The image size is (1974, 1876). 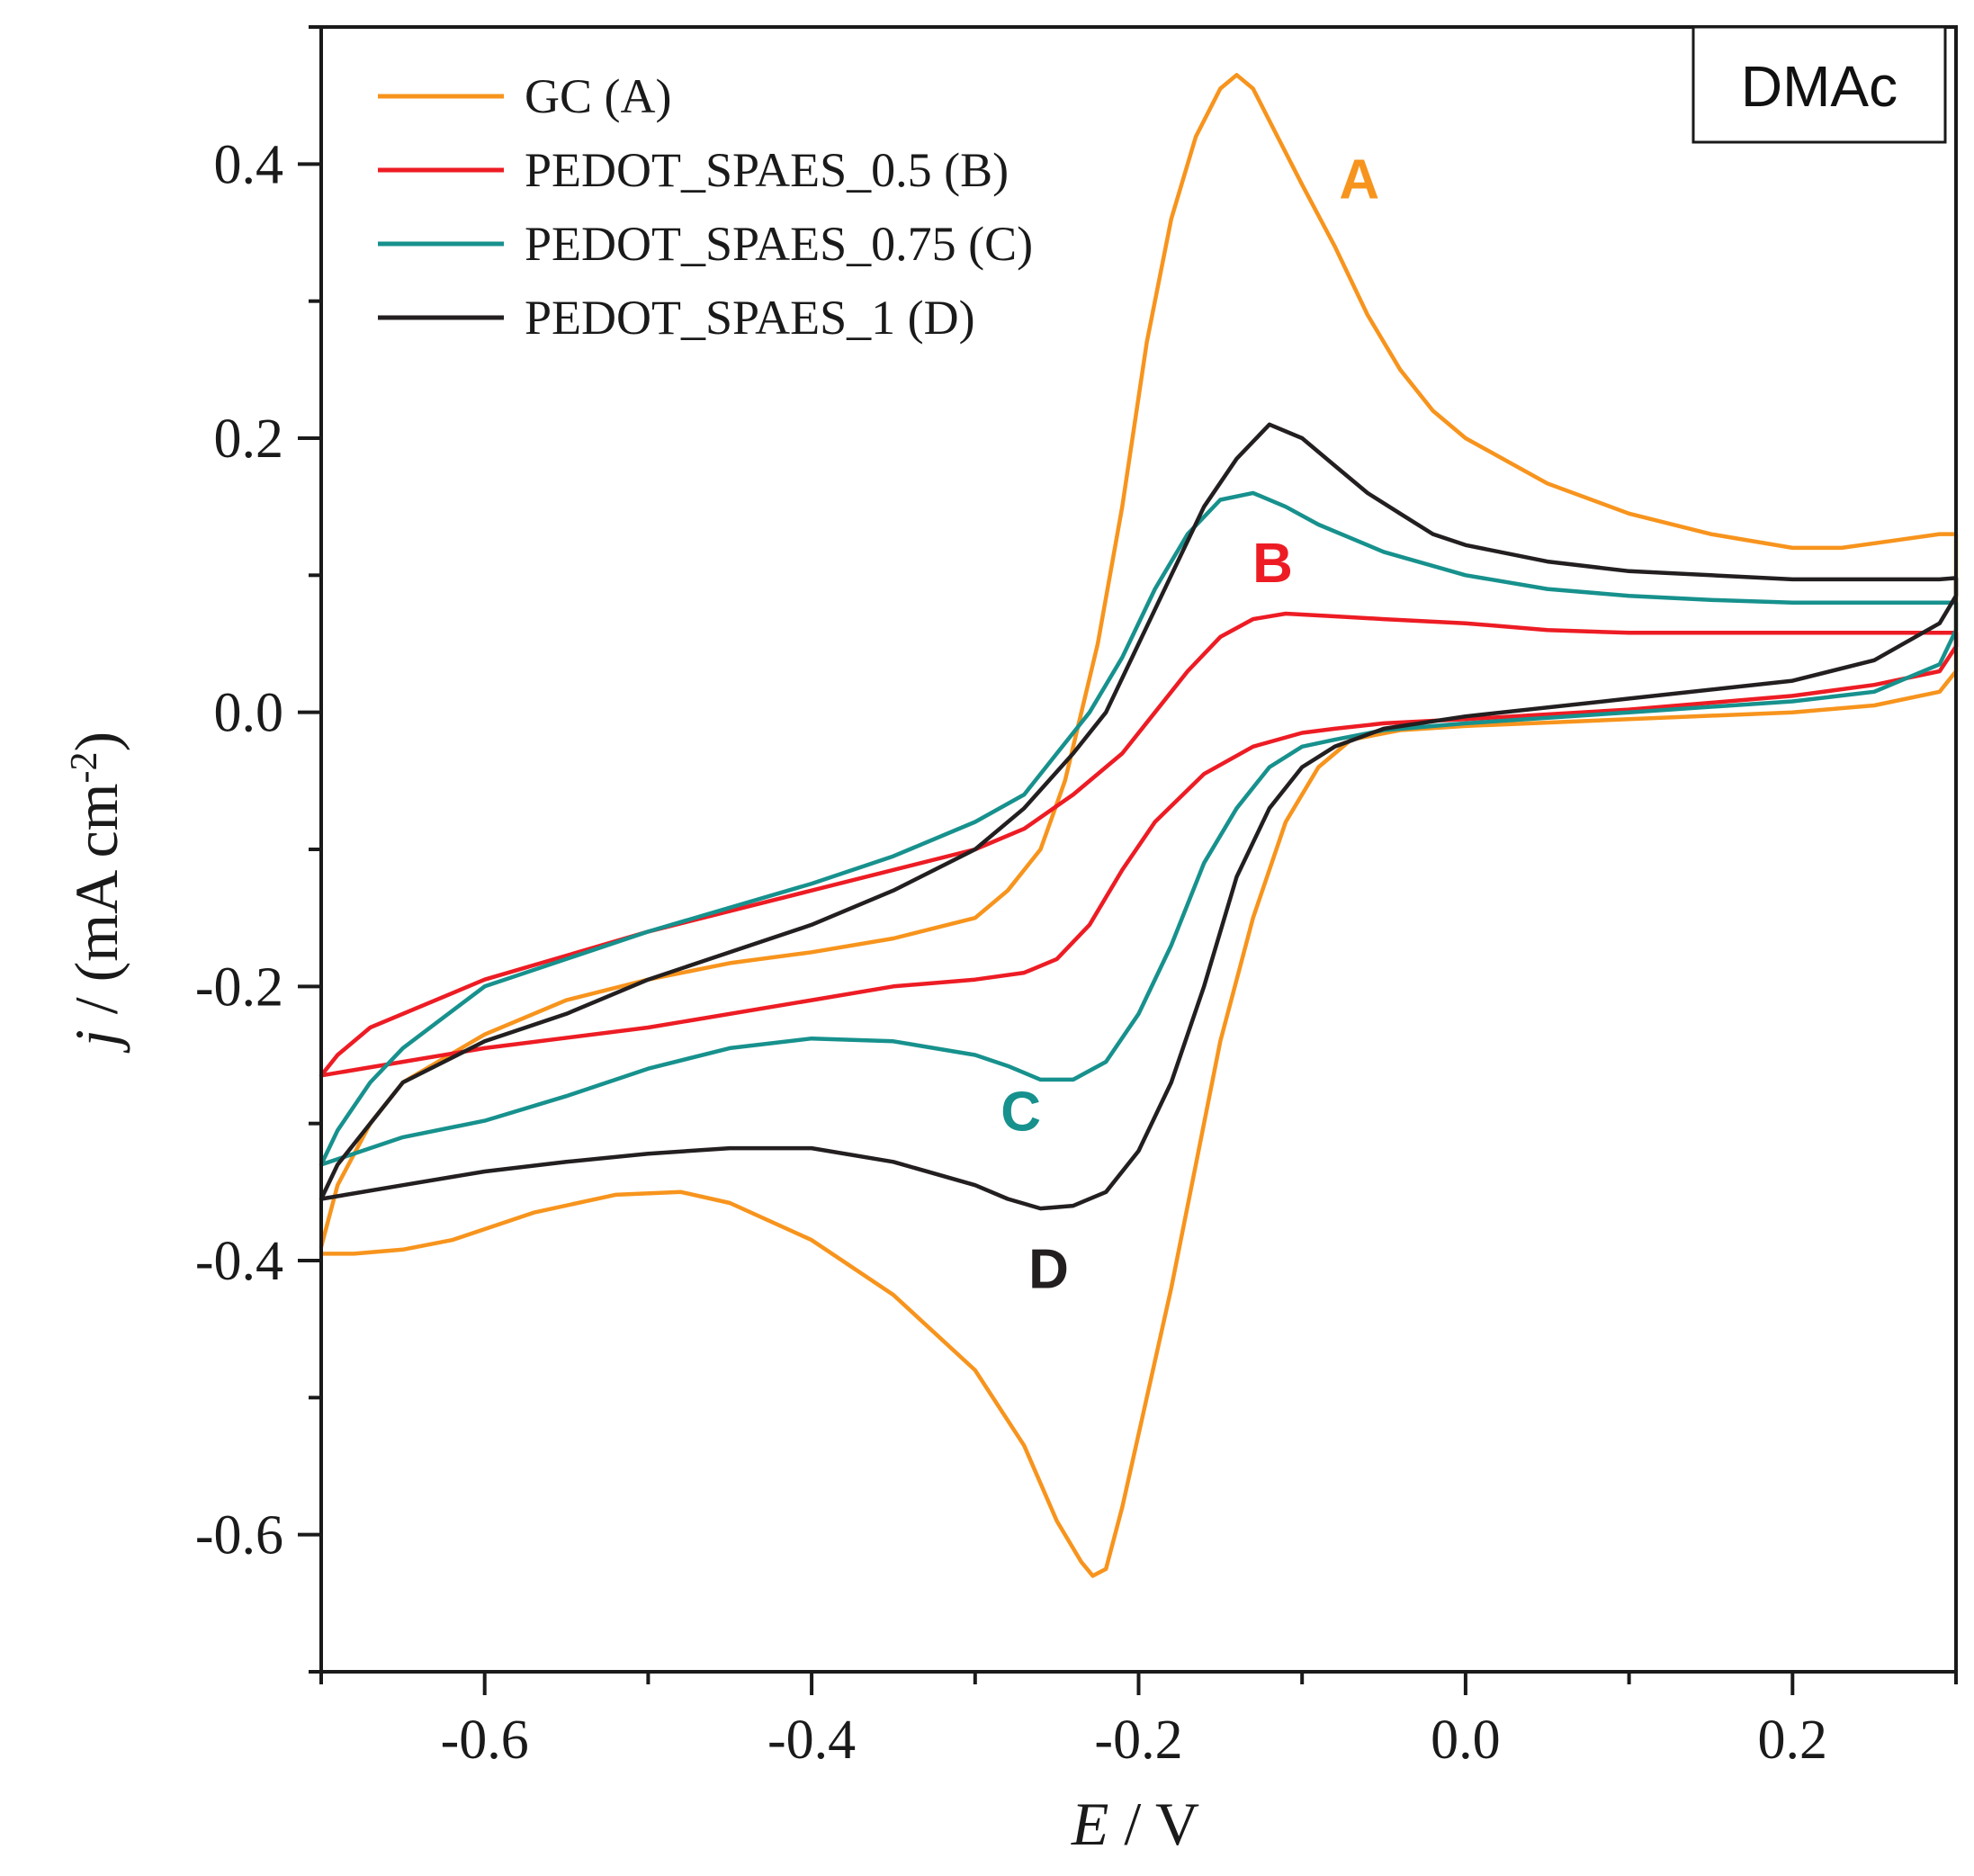 I want to click on peak-label-b: B, so click(x=1272, y=564).